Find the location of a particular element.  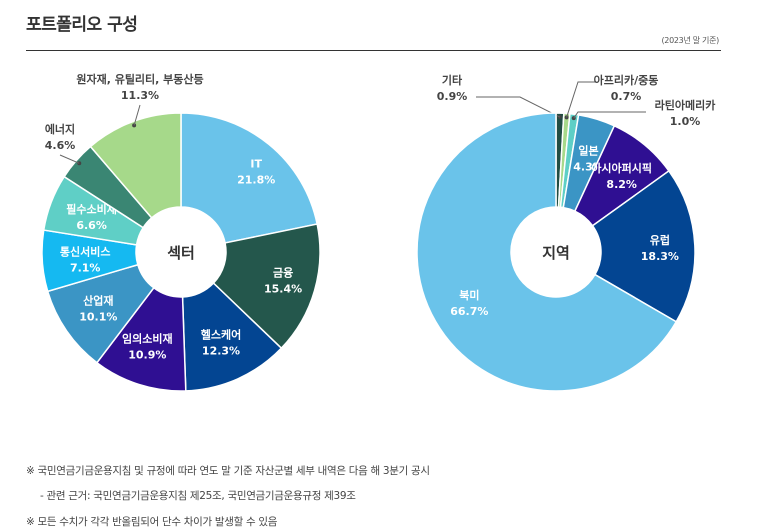

page-title: 포트폴리오 구성 is located at coordinates (82, 25).